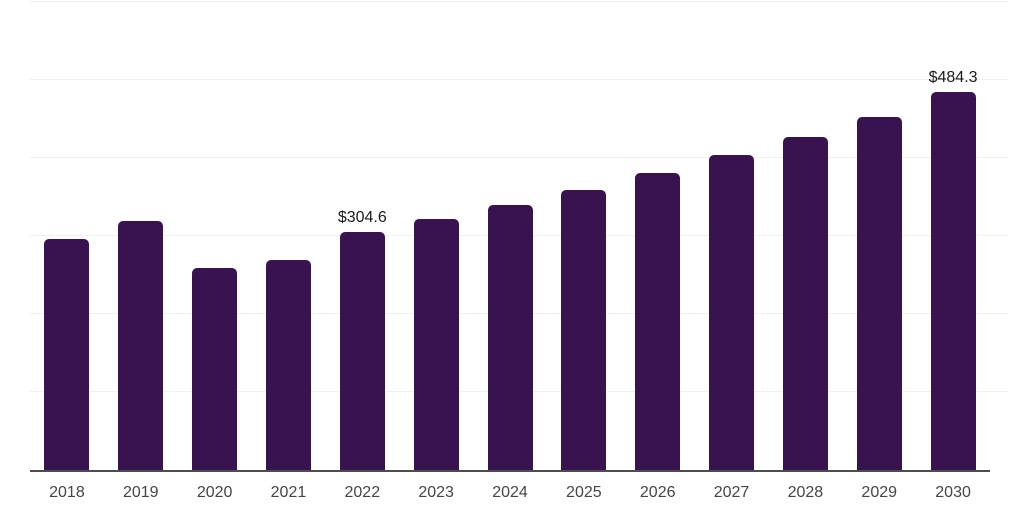 The image size is (1024, 512). What do you see at coordinates (805, 303) in the screenshot?
I see `bar-2028` at bounding box center [805, 303].